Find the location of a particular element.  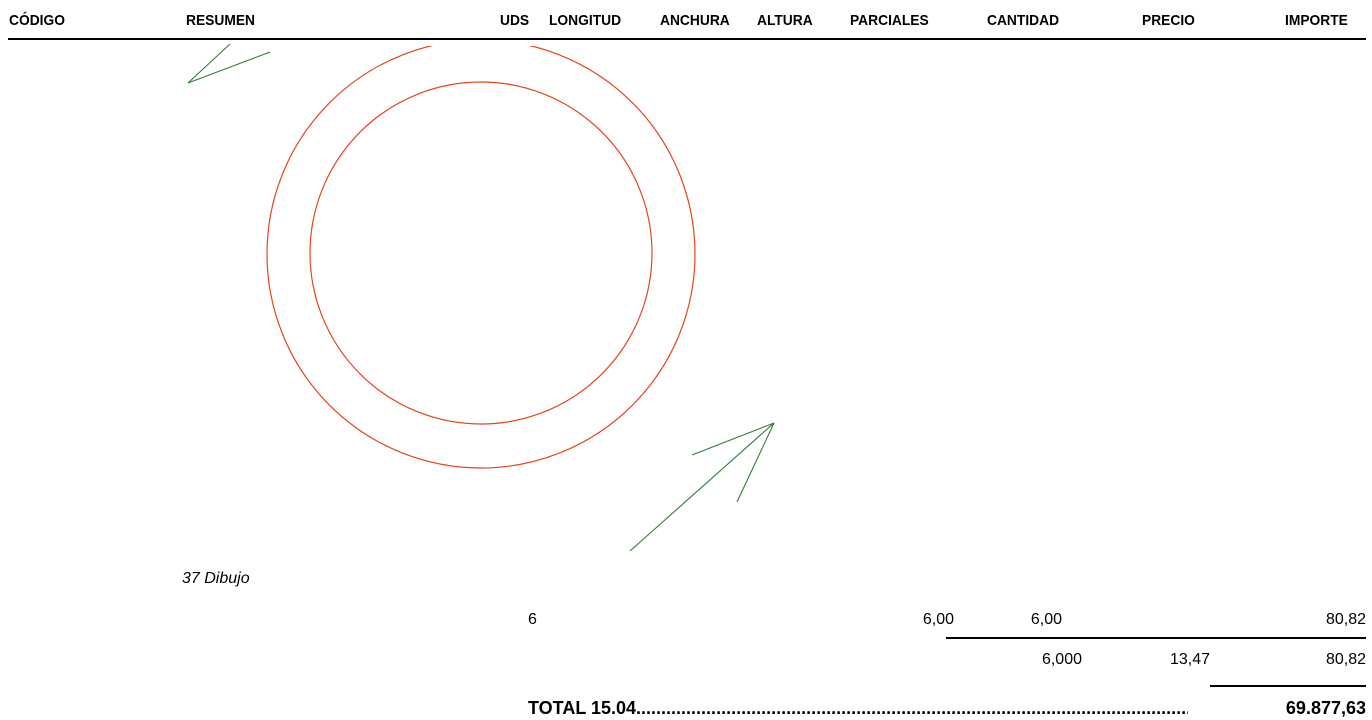

total-label-text: TOTAL 15.04 is located at coordinates (582, 708).